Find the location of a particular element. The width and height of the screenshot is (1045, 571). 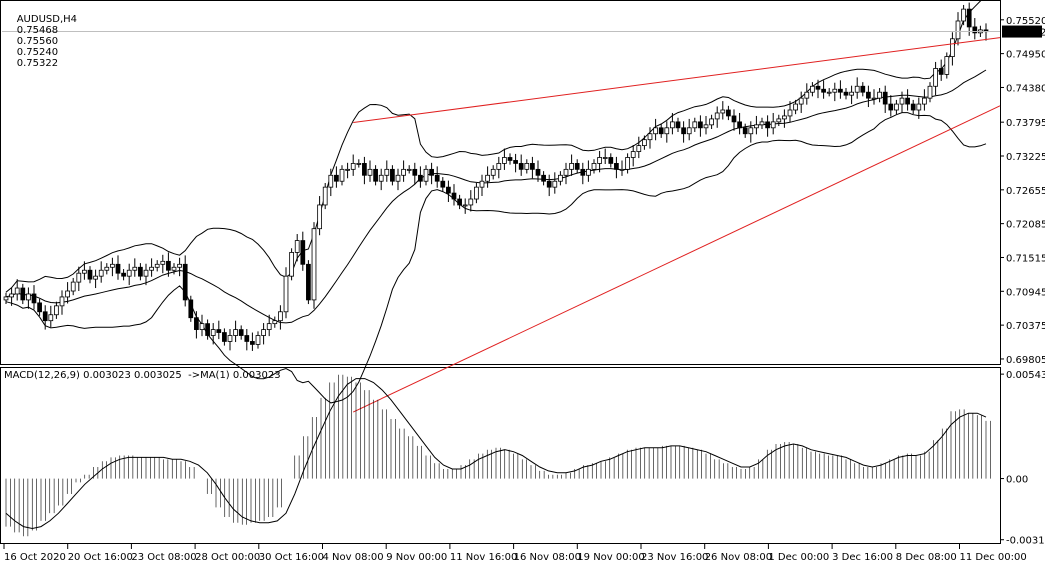

price-axis-label: 0.75520 is located at coordinates (1025, 21).